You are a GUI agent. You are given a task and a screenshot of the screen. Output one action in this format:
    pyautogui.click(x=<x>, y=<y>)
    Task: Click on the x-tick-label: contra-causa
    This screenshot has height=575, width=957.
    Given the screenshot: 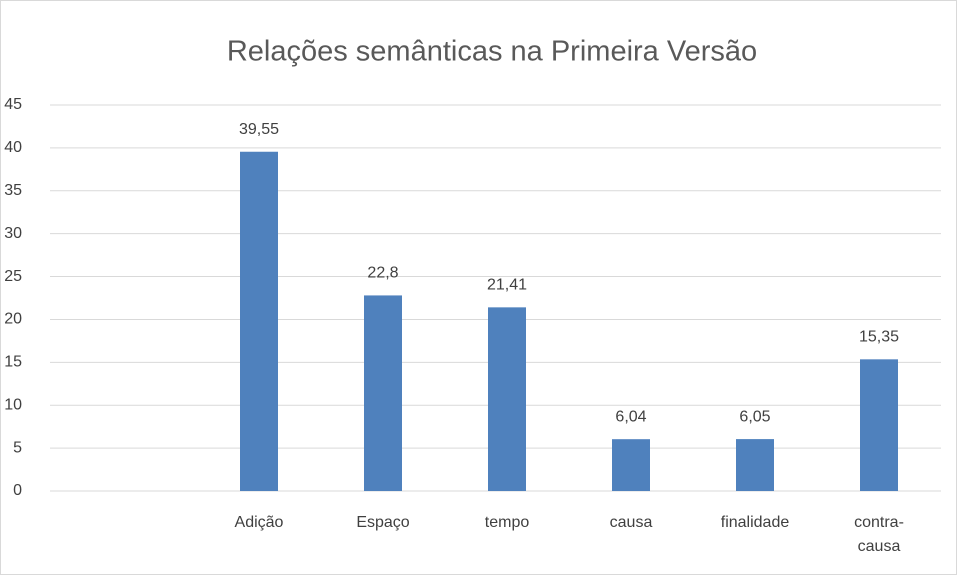 What is the action you would take?
    pyautogui.click(x=879, y=534)
    